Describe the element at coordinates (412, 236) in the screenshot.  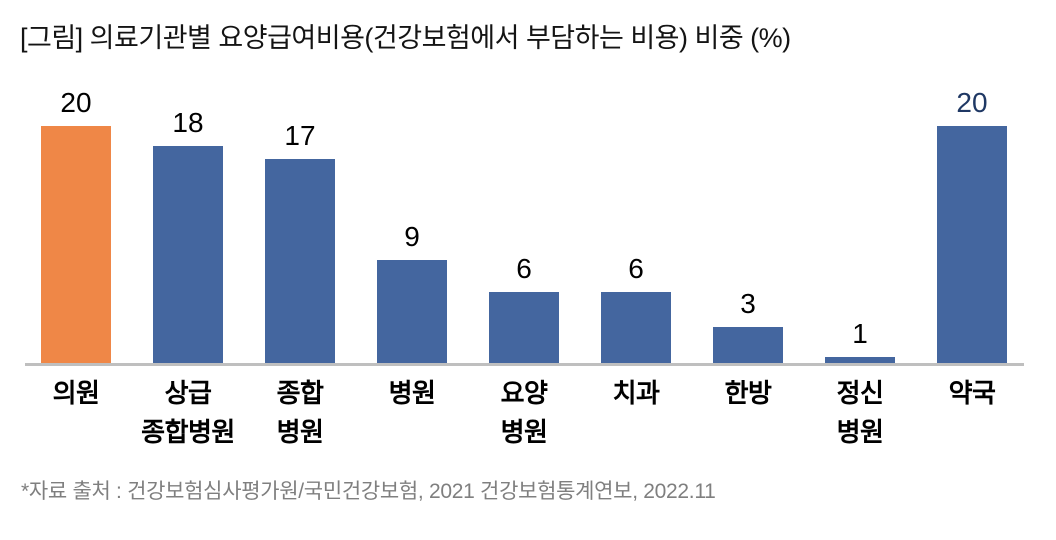
I see `bar-value-label: 9` at that location.